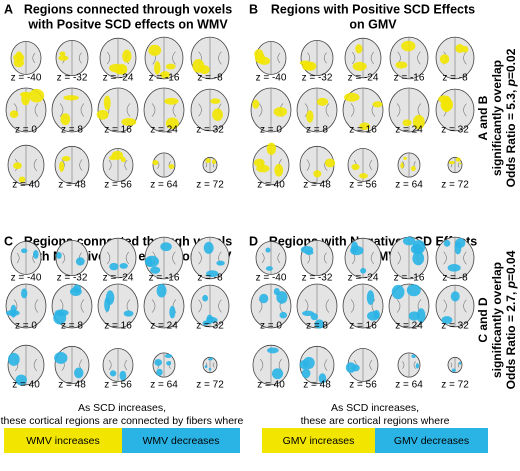  Describe the element at coordinates (72, 185) in the screenshot. I see `slice-label: z = 48` at that location.